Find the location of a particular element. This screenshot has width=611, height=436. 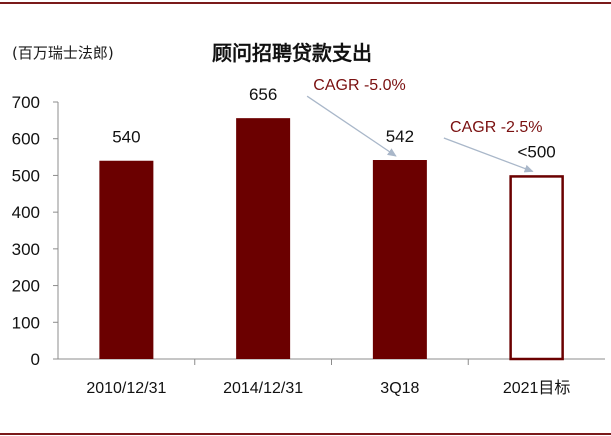

category-label-0: 2010/12/31 is located at coordinates (126, 388).